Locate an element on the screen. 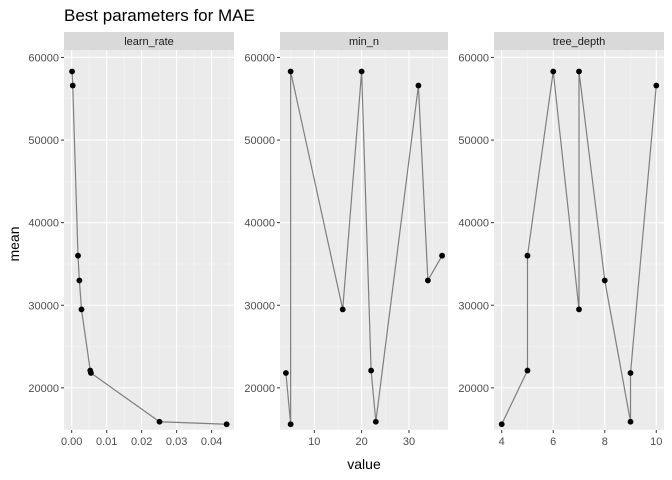 The image size is (672, 480). x-tick-label: 0.02 is located at coordinates (141, 442).